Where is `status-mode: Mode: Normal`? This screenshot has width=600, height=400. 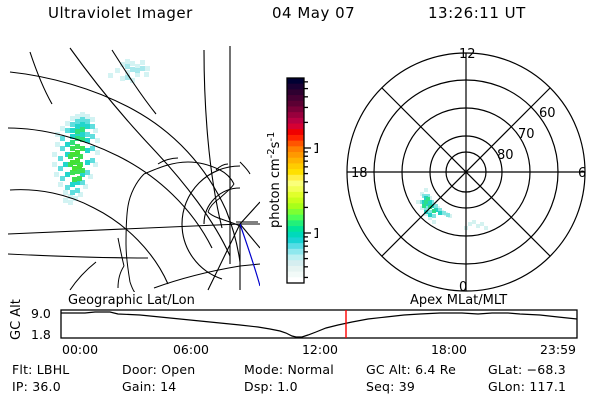
status-mode: Mode: Normal is located at coordinates (289, 369).